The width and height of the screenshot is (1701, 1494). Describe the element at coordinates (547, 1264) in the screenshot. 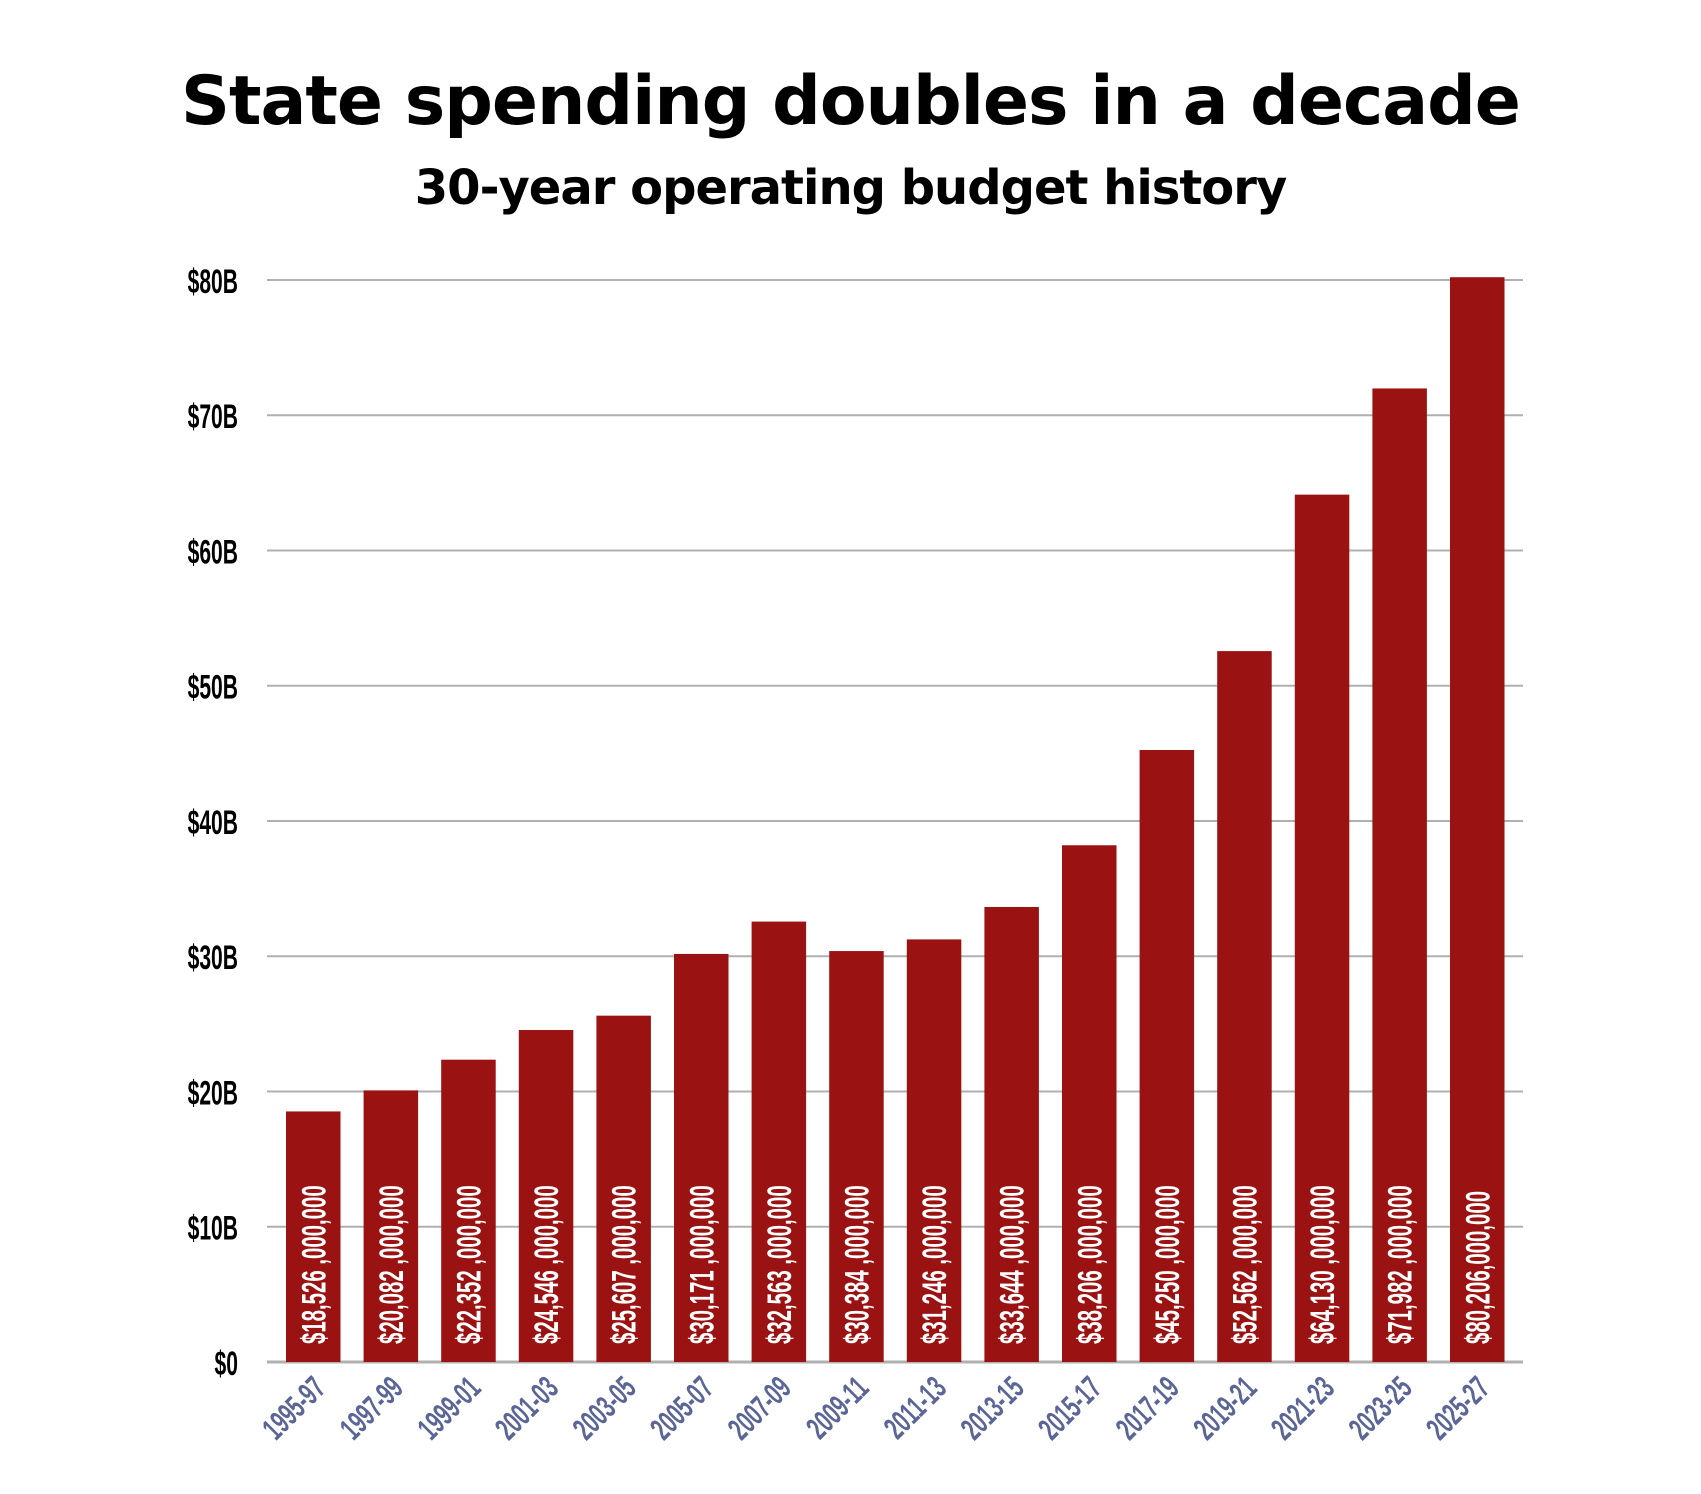

I see `bar-data-label: $24,546 ,000,000` at that location.